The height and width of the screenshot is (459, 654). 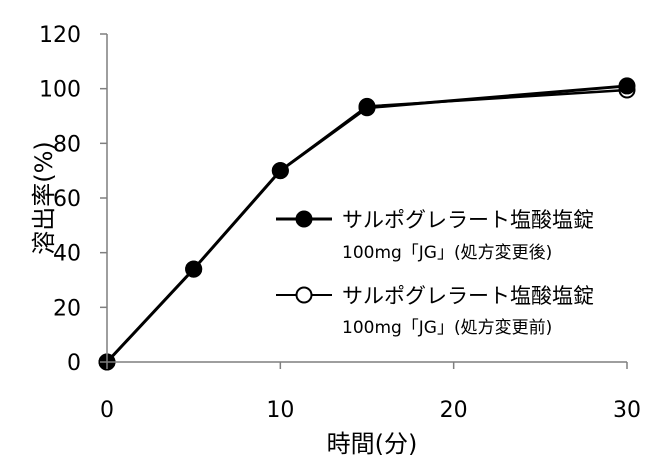 I want to click on y-tick-labels: 0 20 40 60 80 100 120, so click(x=73, y=199).